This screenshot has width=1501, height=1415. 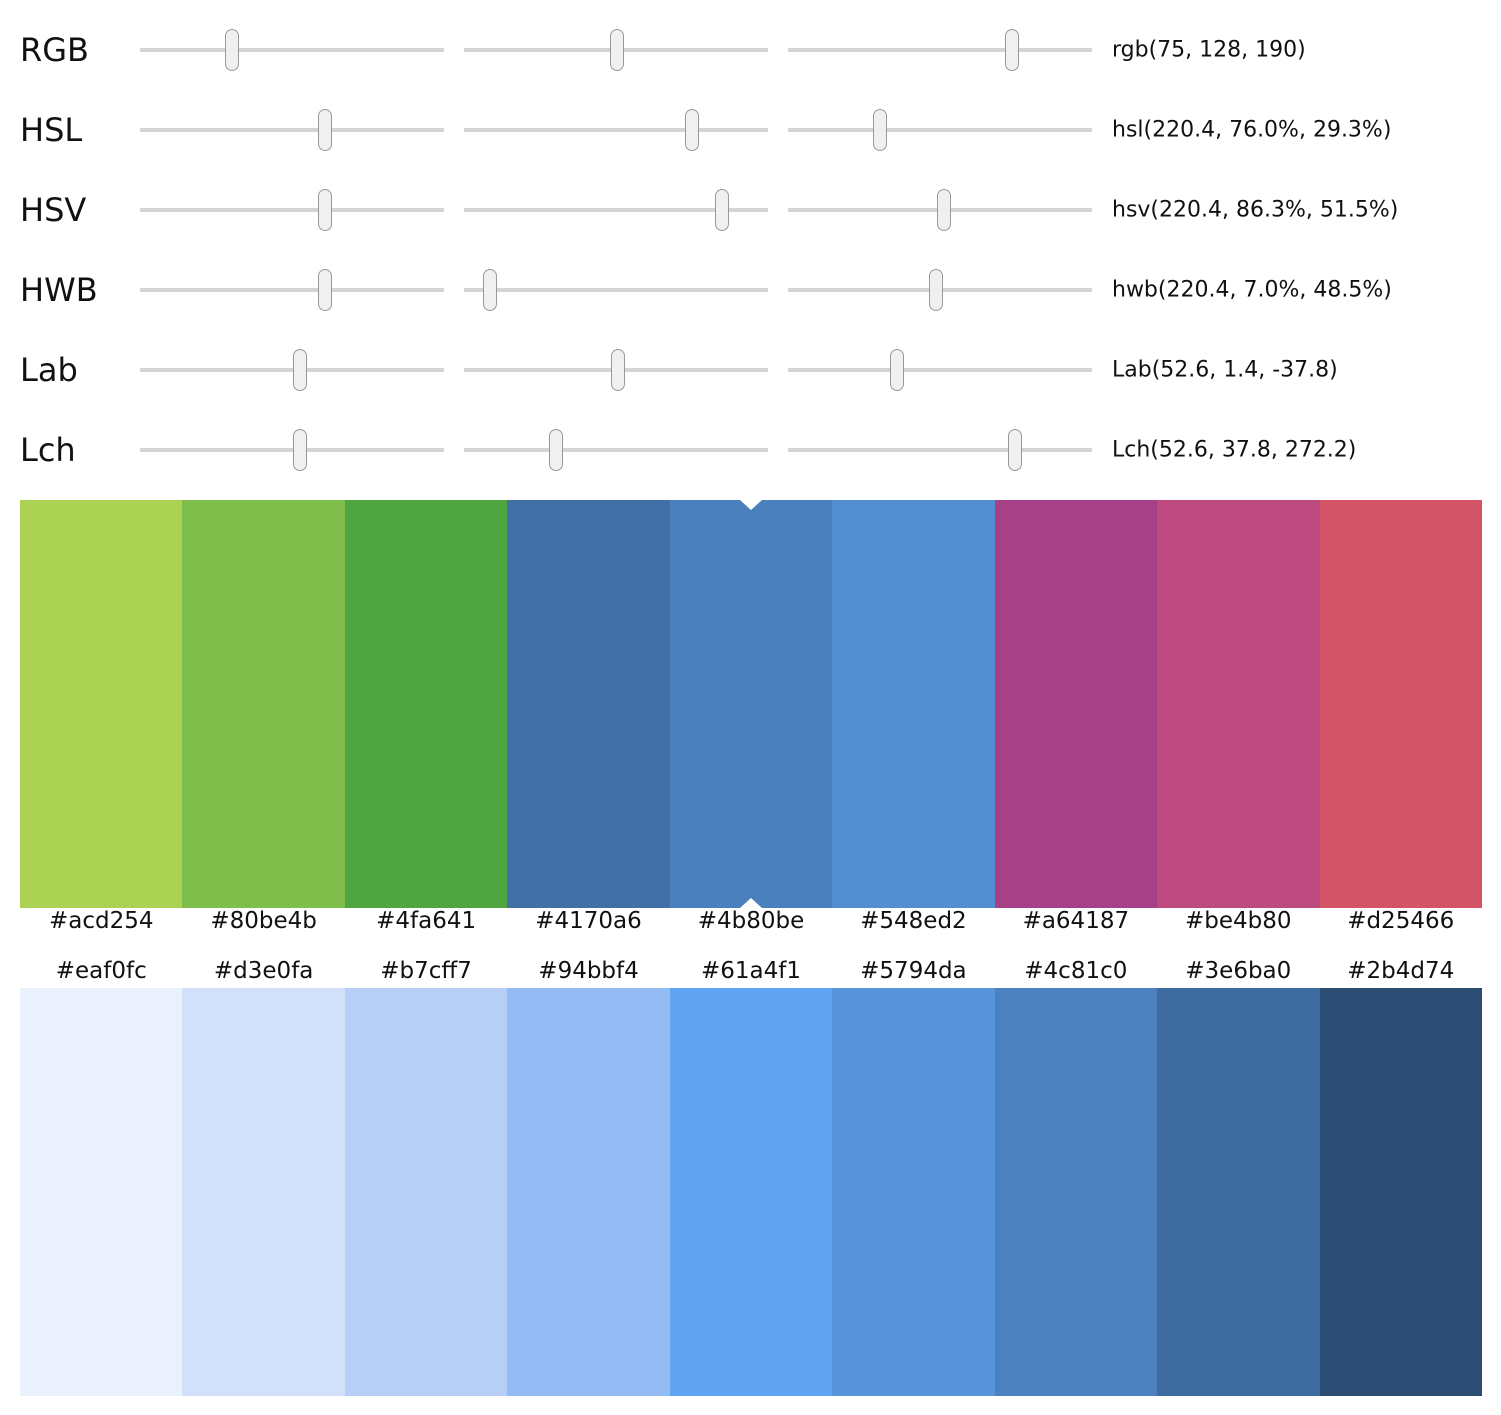 What do you see at coordinates (1076, 921) in the screenshot?
I see `hex-label: #a64187` at bounding box center [1076, 921].